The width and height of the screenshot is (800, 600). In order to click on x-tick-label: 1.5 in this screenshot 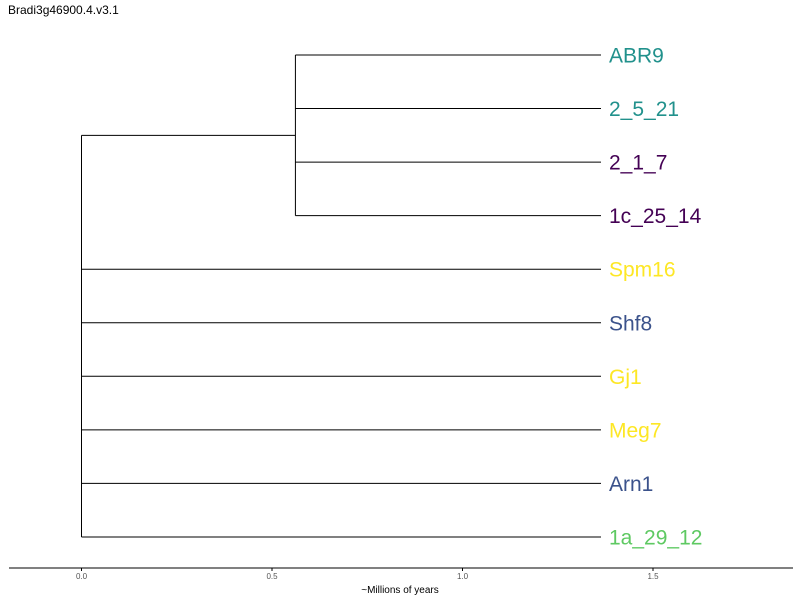, I will do `click(653, 576)`.